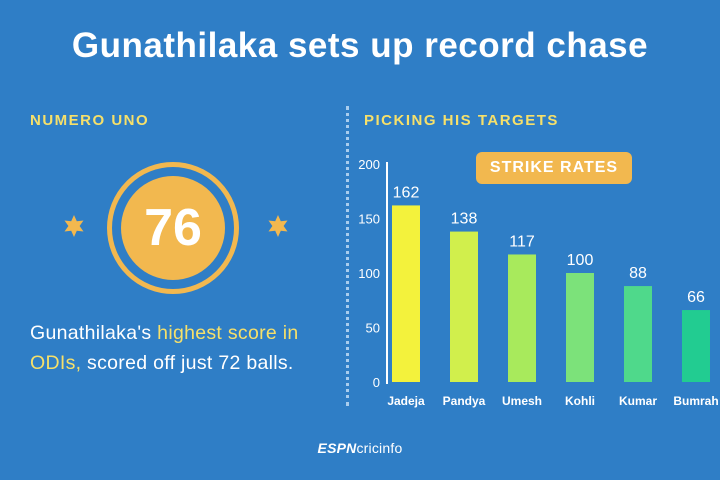 The image size is (720, 480). I want to click on x-tick-label: Bumrah, so click(695, 401).